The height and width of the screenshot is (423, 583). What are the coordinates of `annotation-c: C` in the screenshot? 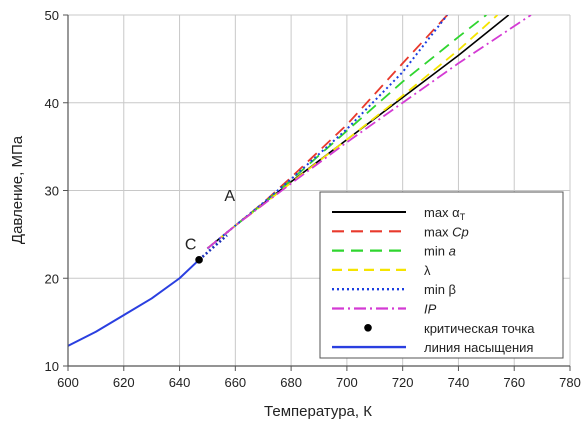 It's located at (191, 244).